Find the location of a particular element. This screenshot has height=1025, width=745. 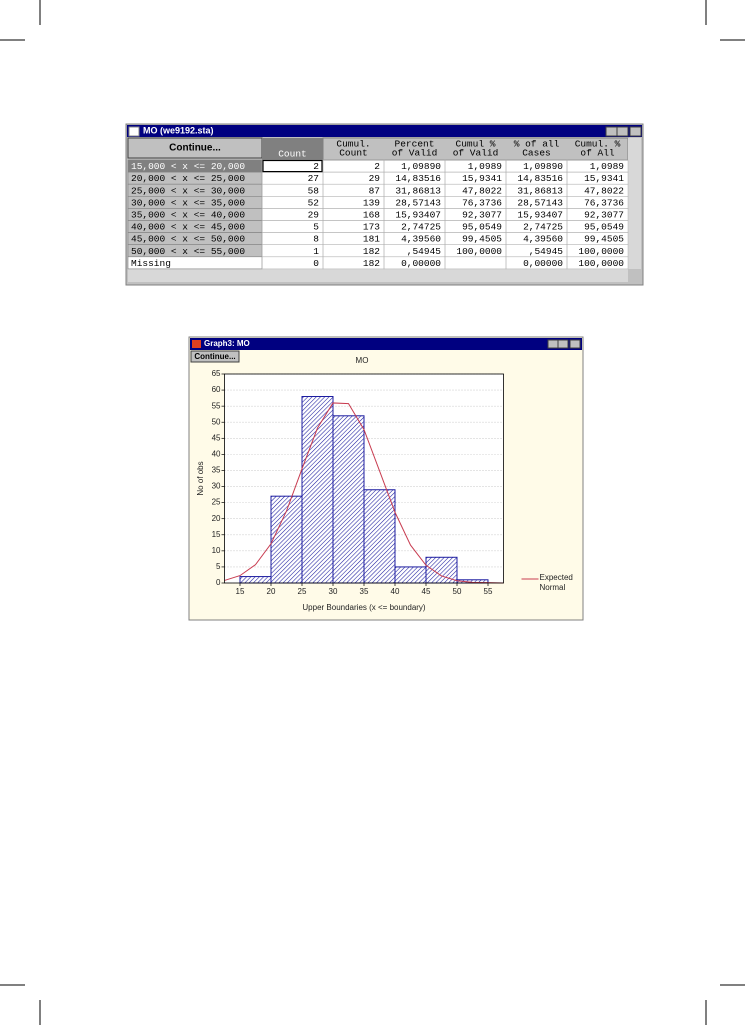

cell-text: 28,57143 is located at coordinates (418, 202).